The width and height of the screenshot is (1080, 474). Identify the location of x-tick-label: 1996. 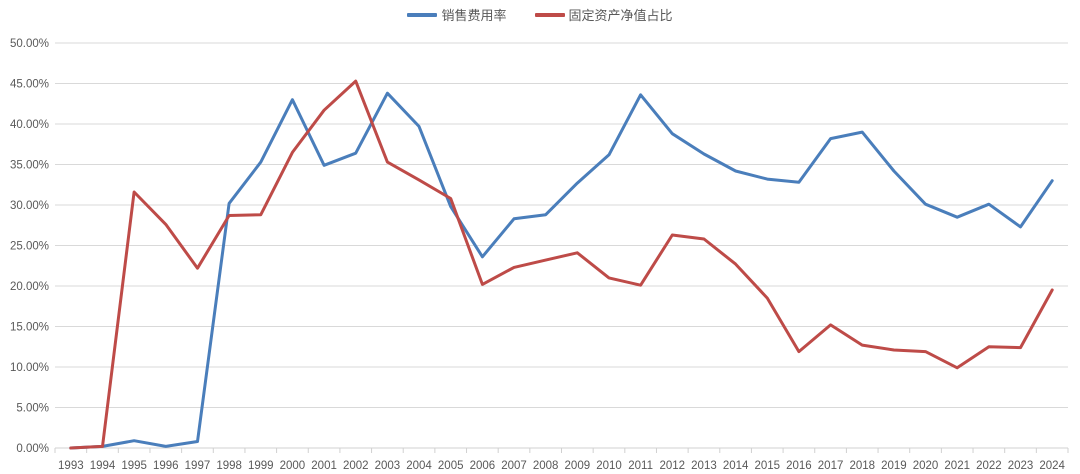
(166, 466).